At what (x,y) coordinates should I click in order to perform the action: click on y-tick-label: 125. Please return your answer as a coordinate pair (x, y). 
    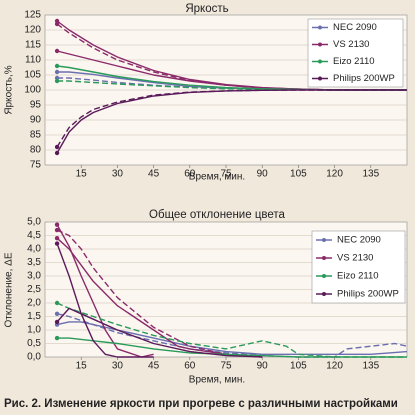
    Looking at the image, I should click on (32, 15).